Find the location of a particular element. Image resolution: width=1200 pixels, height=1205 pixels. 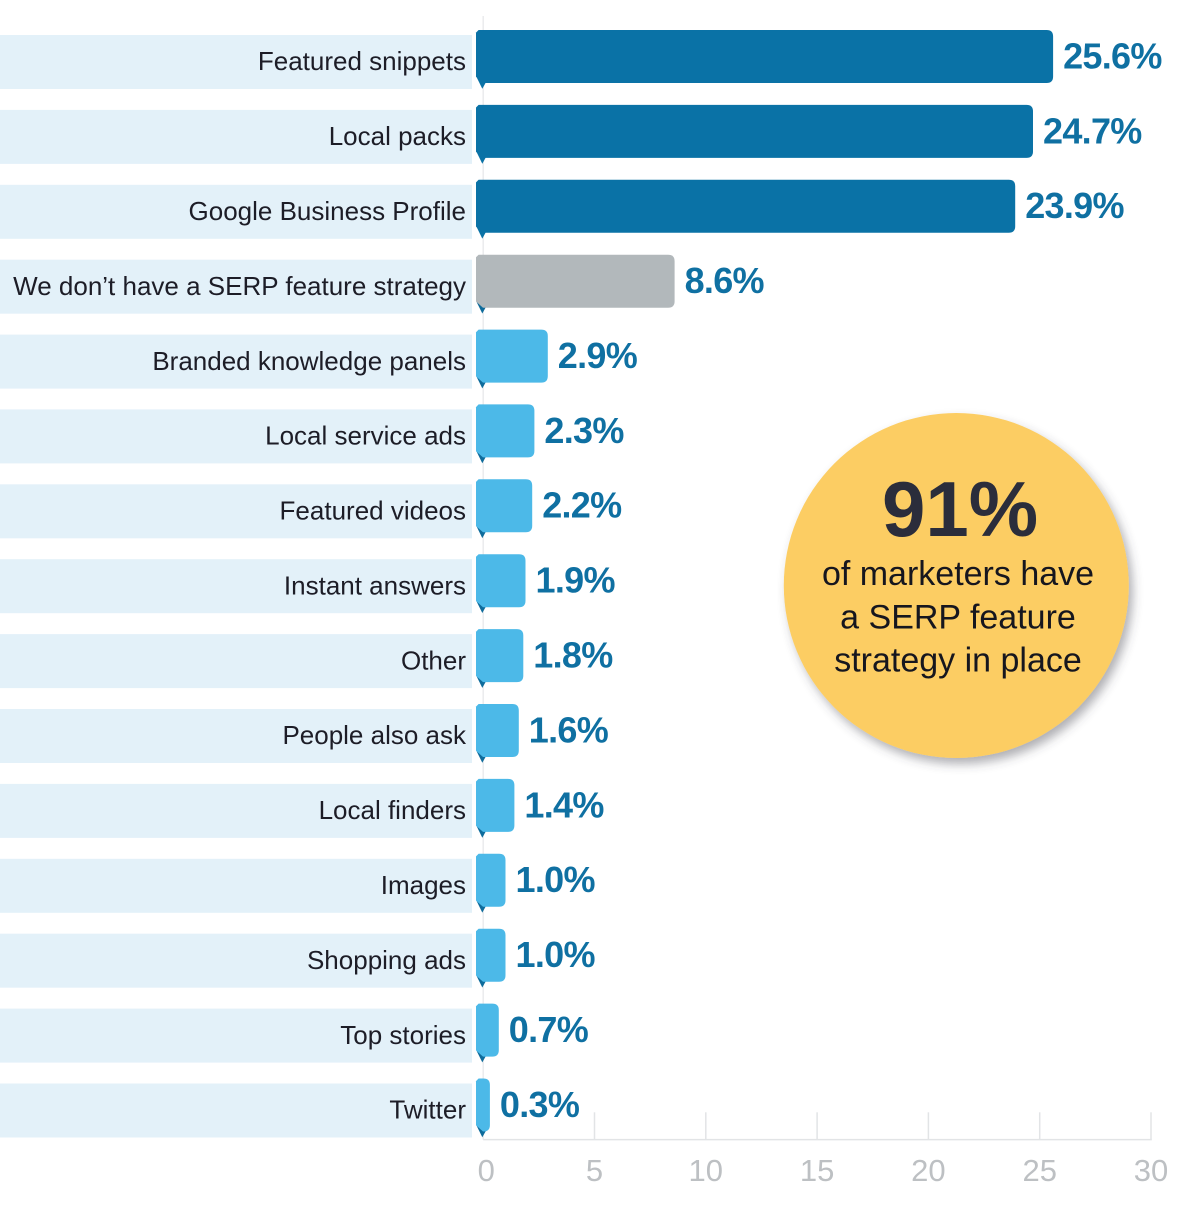

svg-text: 2.9% is located at coordinates (598, 355).